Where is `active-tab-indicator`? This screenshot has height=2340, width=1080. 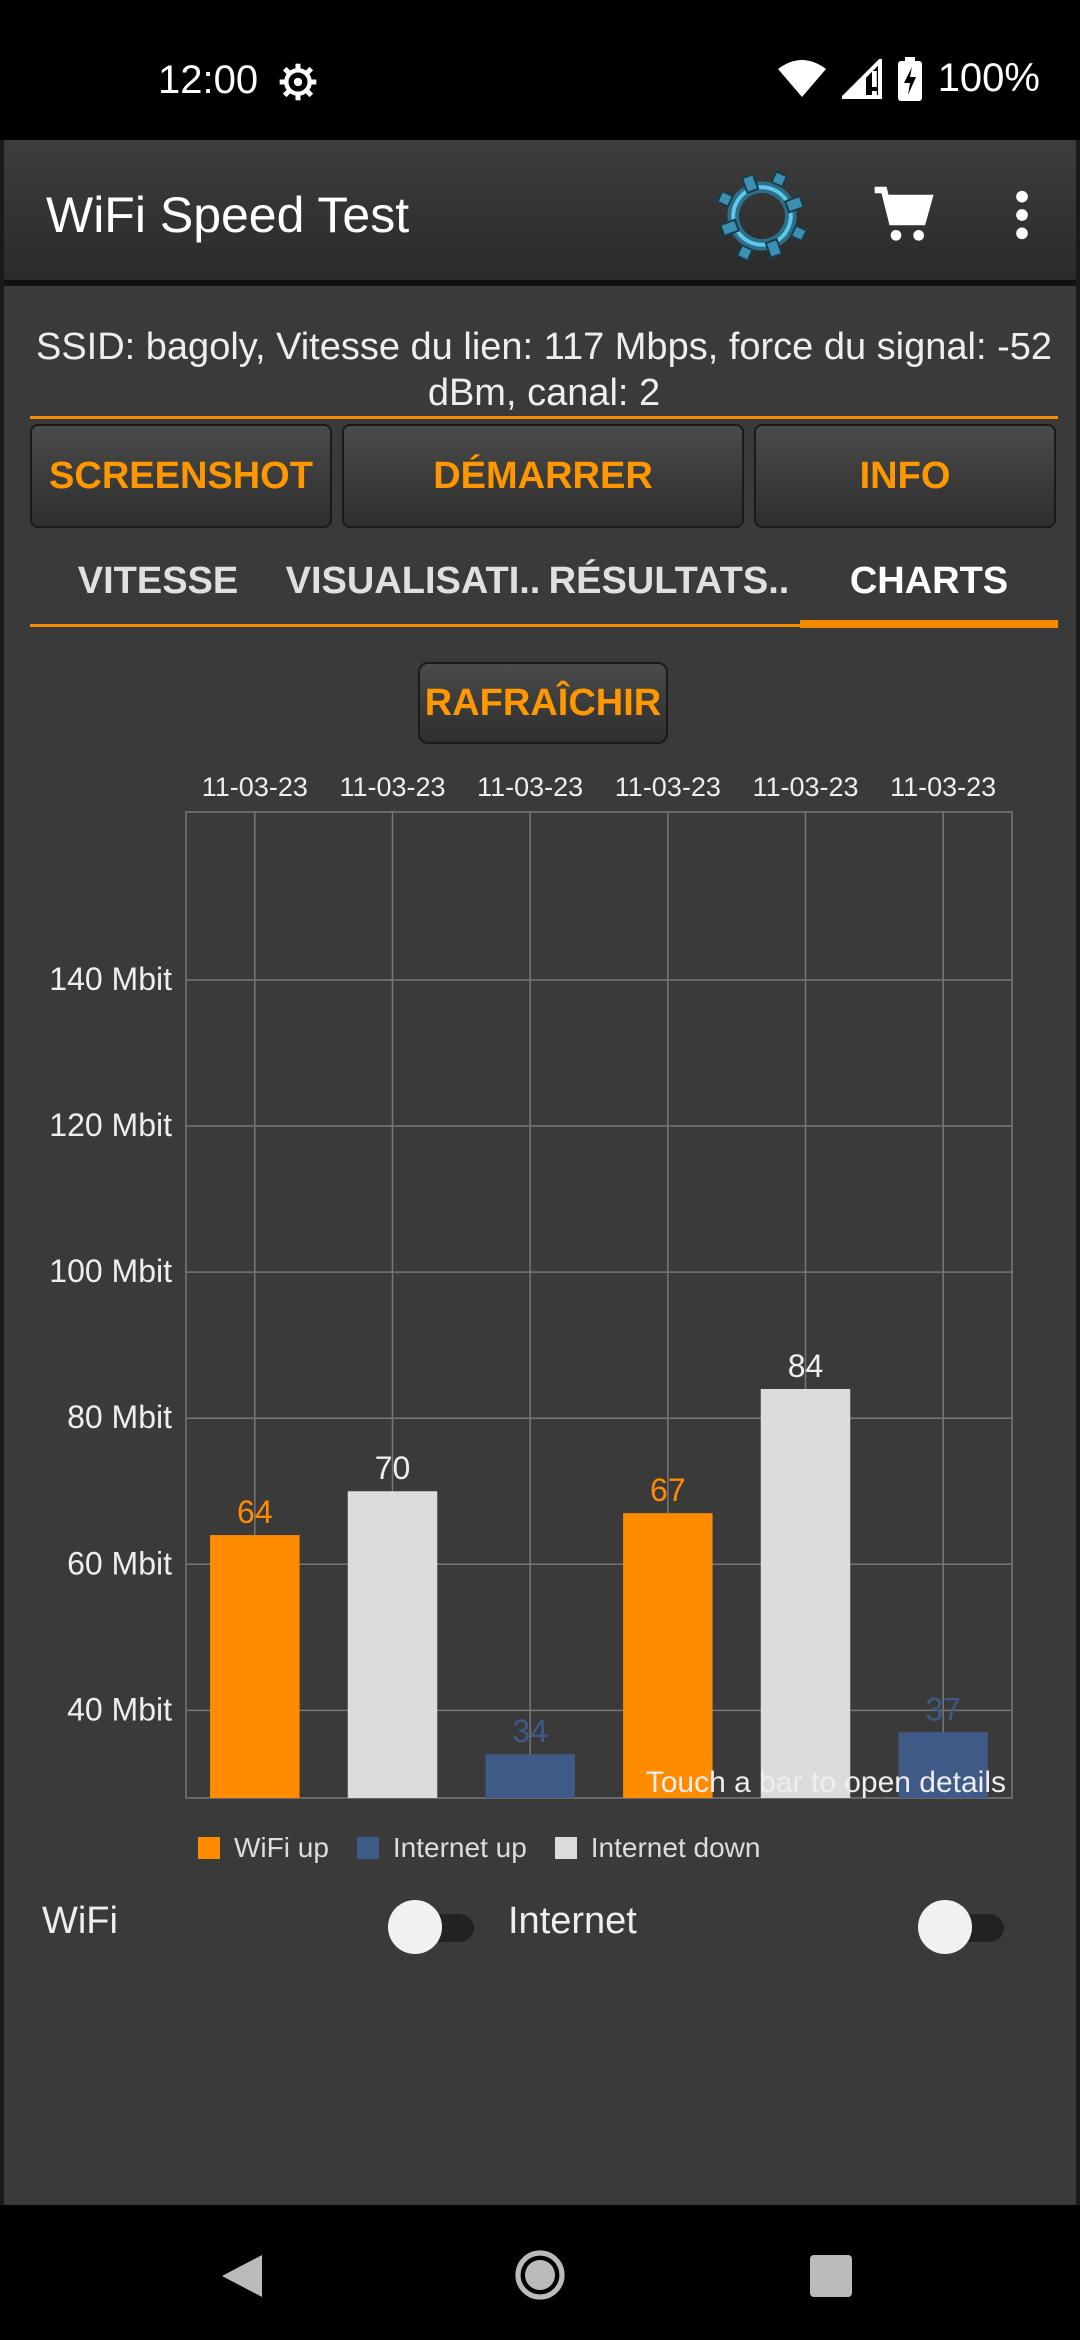
active-tab-indicator is located at coordinates (929, 624).